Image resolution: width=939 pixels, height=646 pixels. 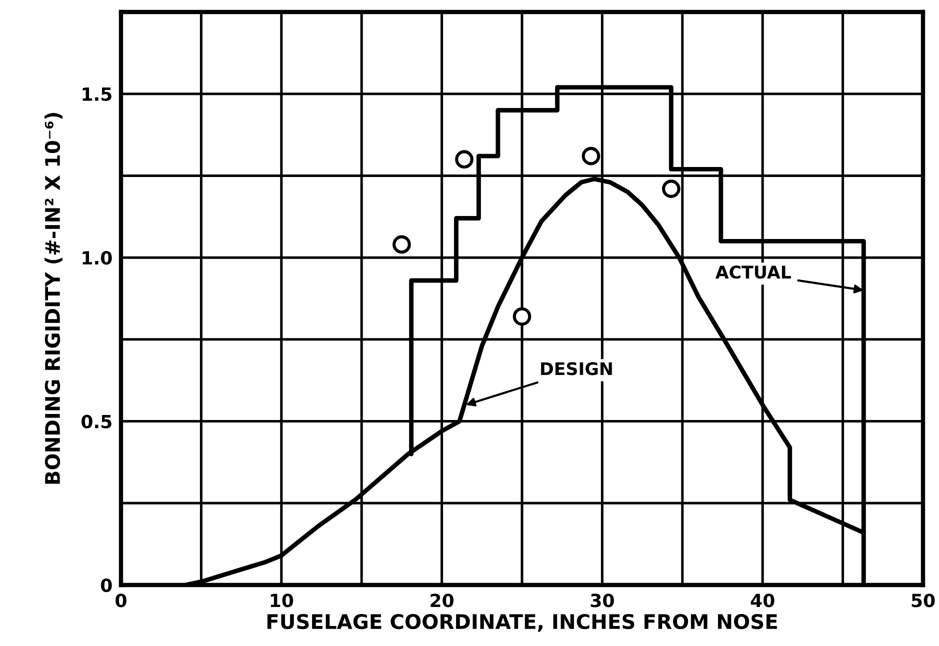 I want to click on y-tick-label: 1.0, so click(x=97, y=258).